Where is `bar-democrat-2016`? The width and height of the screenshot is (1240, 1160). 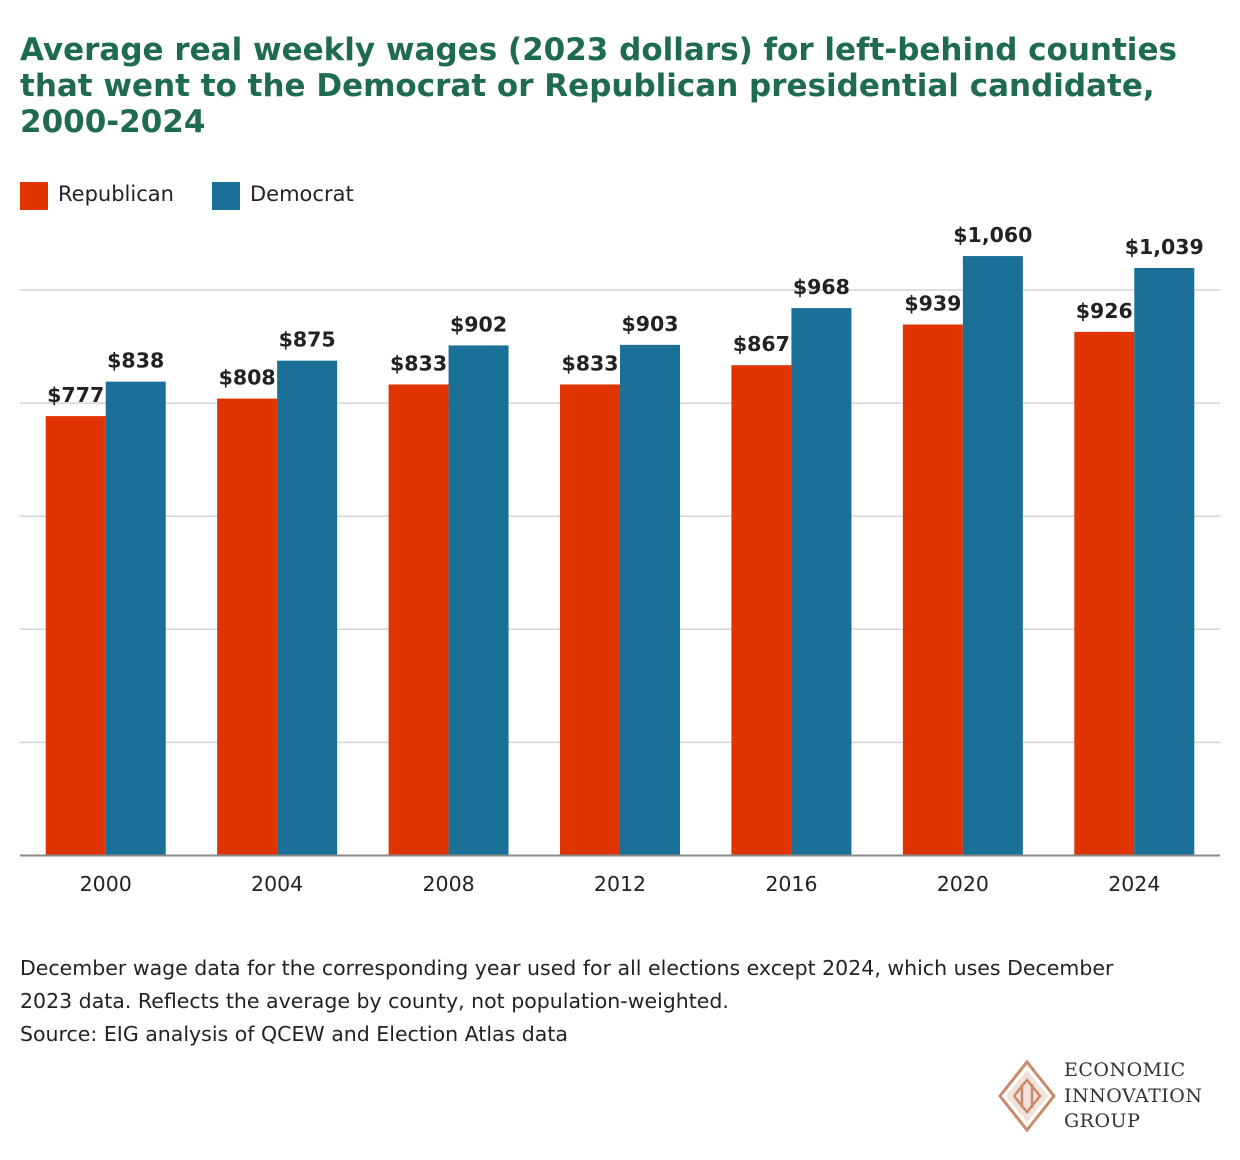 bar-democrat-2016 is located at coordinates (821, 582).